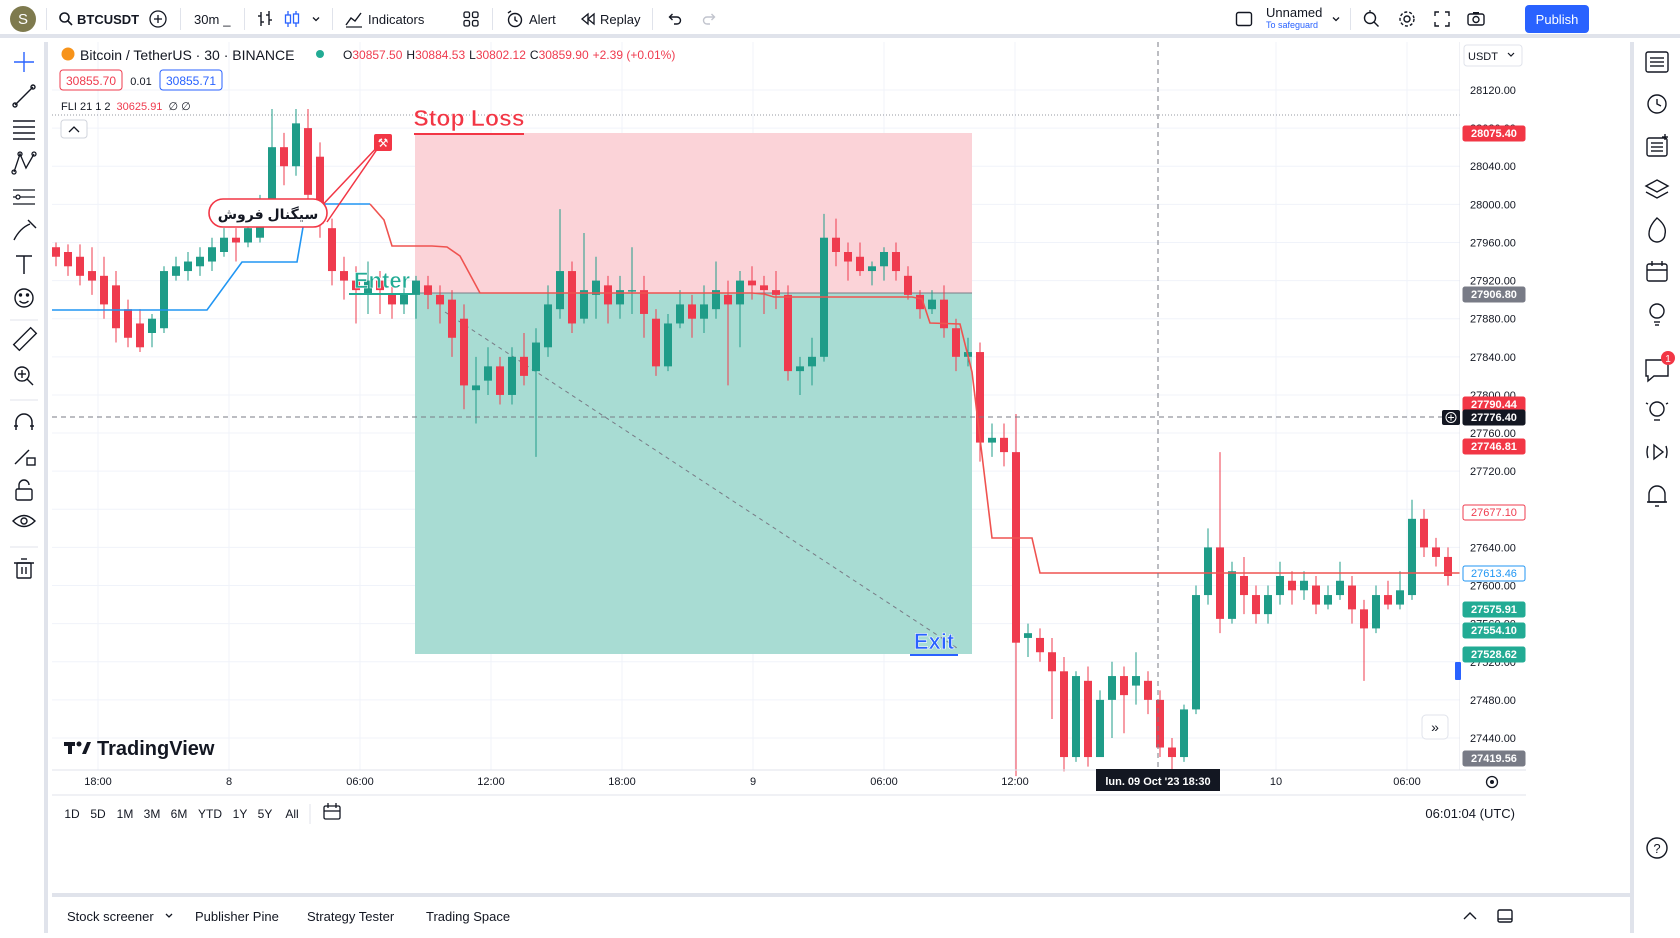  I want to click on range-button-1y: 1Y, so click(240, 814).